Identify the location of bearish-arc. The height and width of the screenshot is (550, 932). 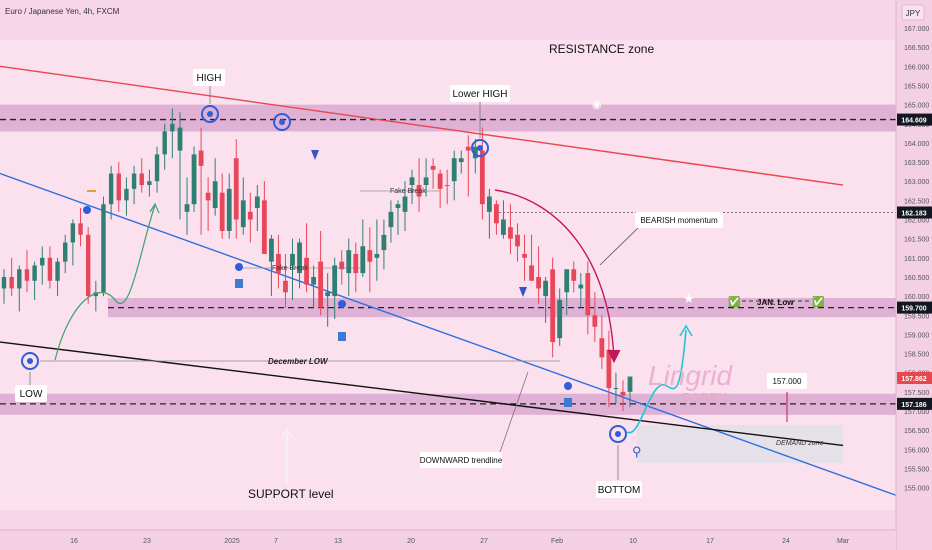
(554, 275).